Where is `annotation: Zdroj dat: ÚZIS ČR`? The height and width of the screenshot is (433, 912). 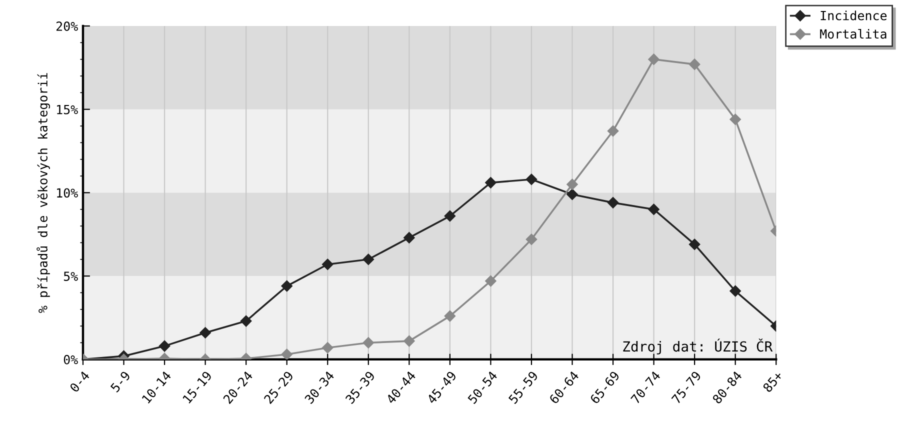 annotation: Zdroj dat: ÚZIS ČR is located at coordinates (698, 346).